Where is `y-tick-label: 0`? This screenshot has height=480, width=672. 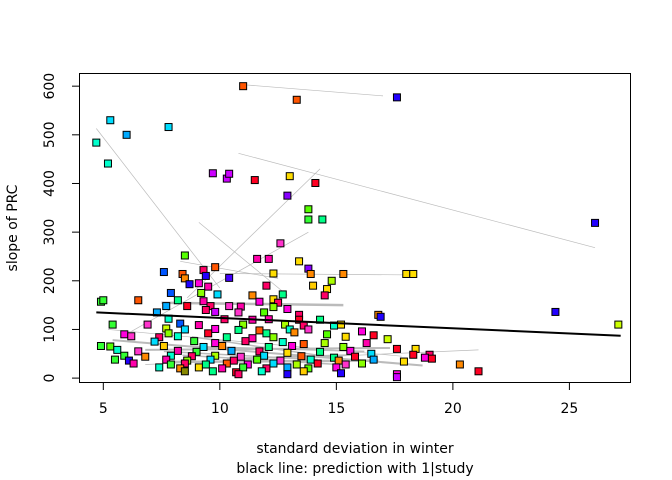
y-tick-label: 0 is located at coordinates (50, 378).